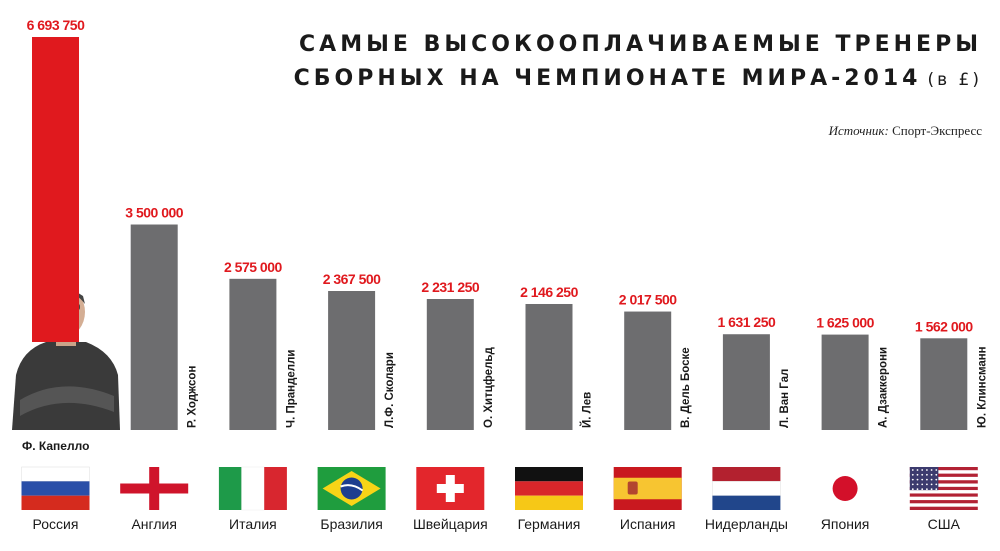  I want to click on netherlands-flag-icon, so click(746, 488).